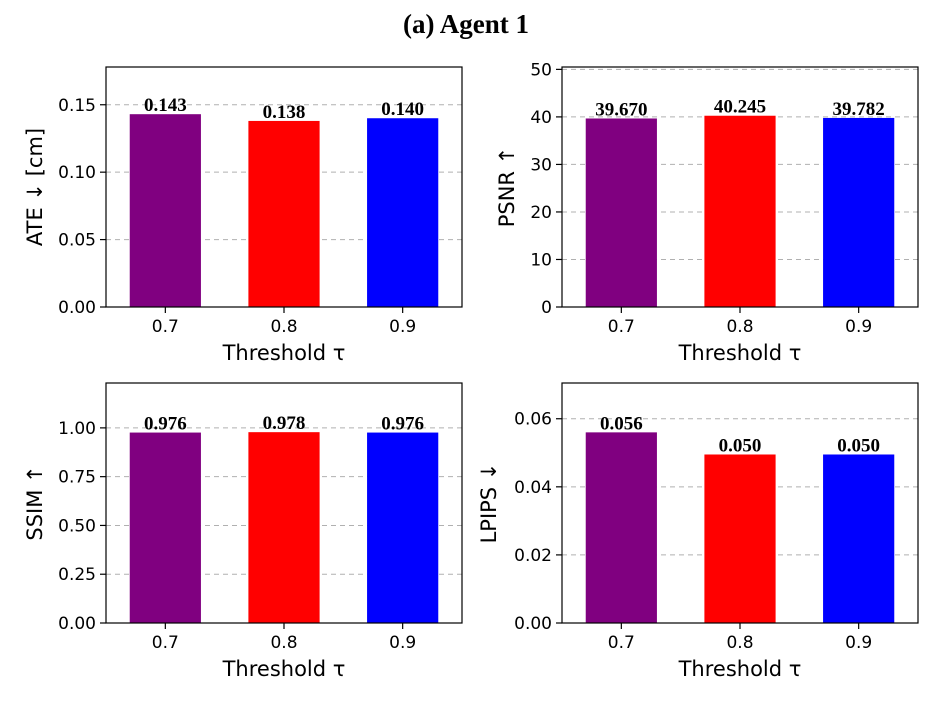  What do you see at coordinates (740, 211) in the screenshot?
I see `psnr-bar-0.8` at bounding box center [740, 211].